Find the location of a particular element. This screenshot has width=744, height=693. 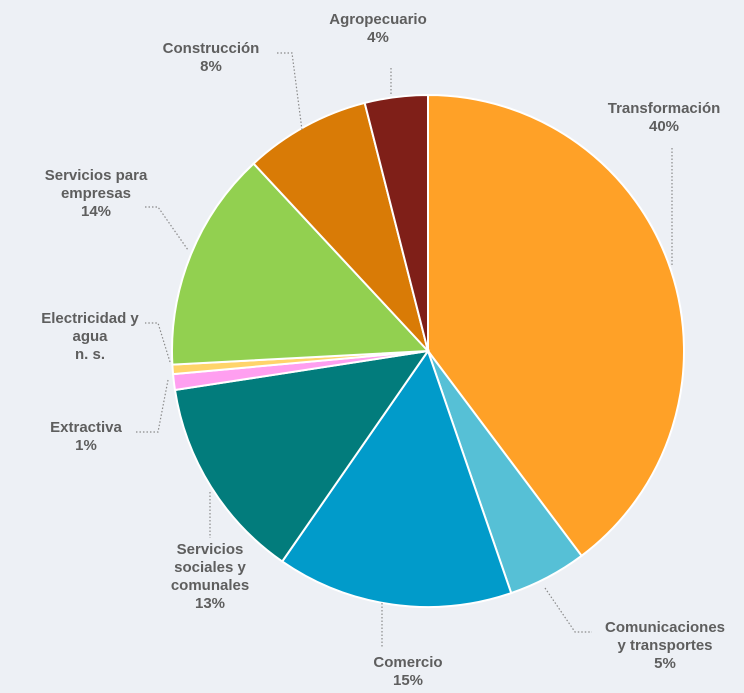

slice-label-construccion: Construcción 8% is located at coordinates (211, 57).